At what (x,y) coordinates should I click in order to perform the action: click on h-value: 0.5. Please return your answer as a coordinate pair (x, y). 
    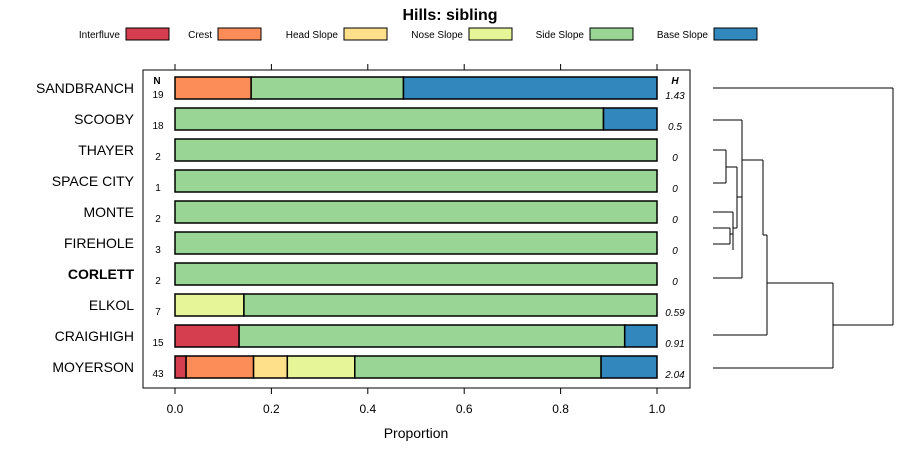
    Looking at the image, I should click on (675, 127).